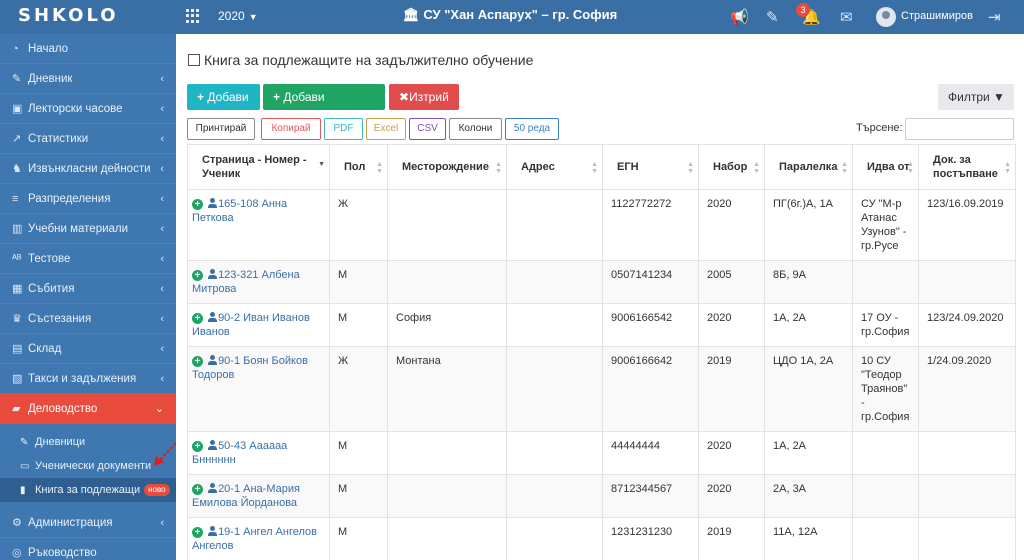 The width and height of the screenshot is (1024, 560). I want to click on sidebar-bottom-item-1: ◎ Ръководство, so click(88, 549).